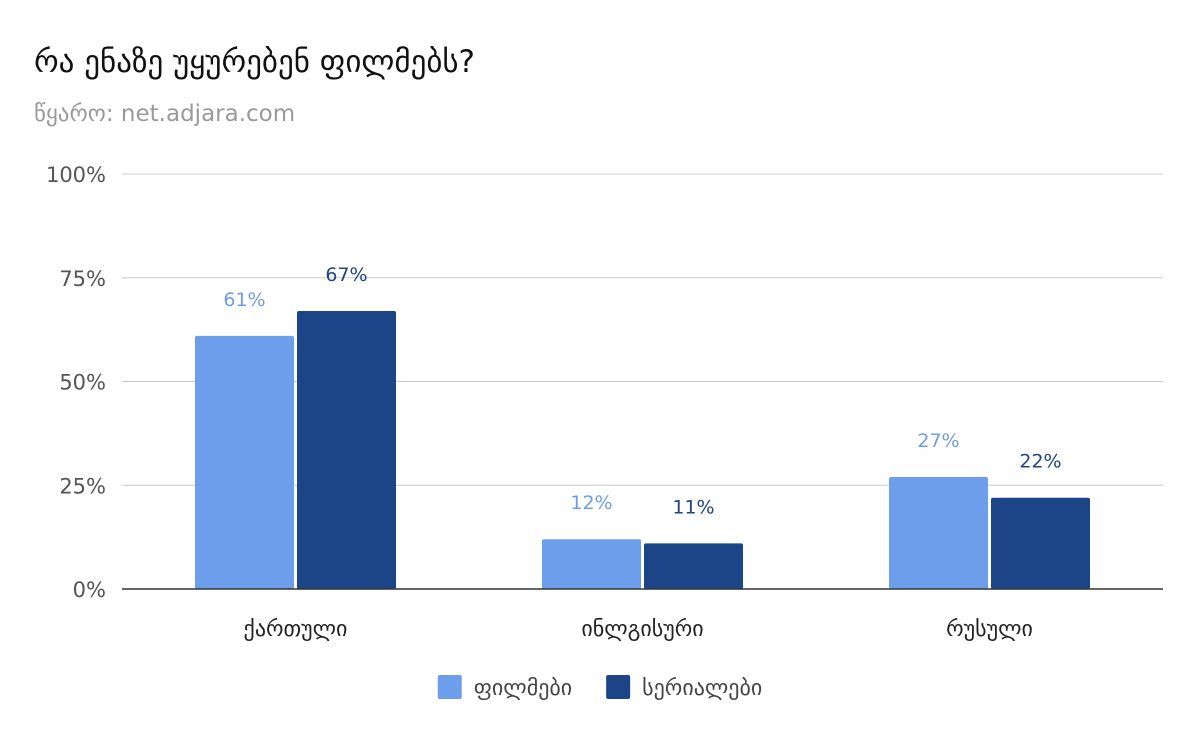  What do you see at coordinates (938, 441) in the screenshot?
I see `data-label-2-0: 27%` at bounding box center [938, 441].